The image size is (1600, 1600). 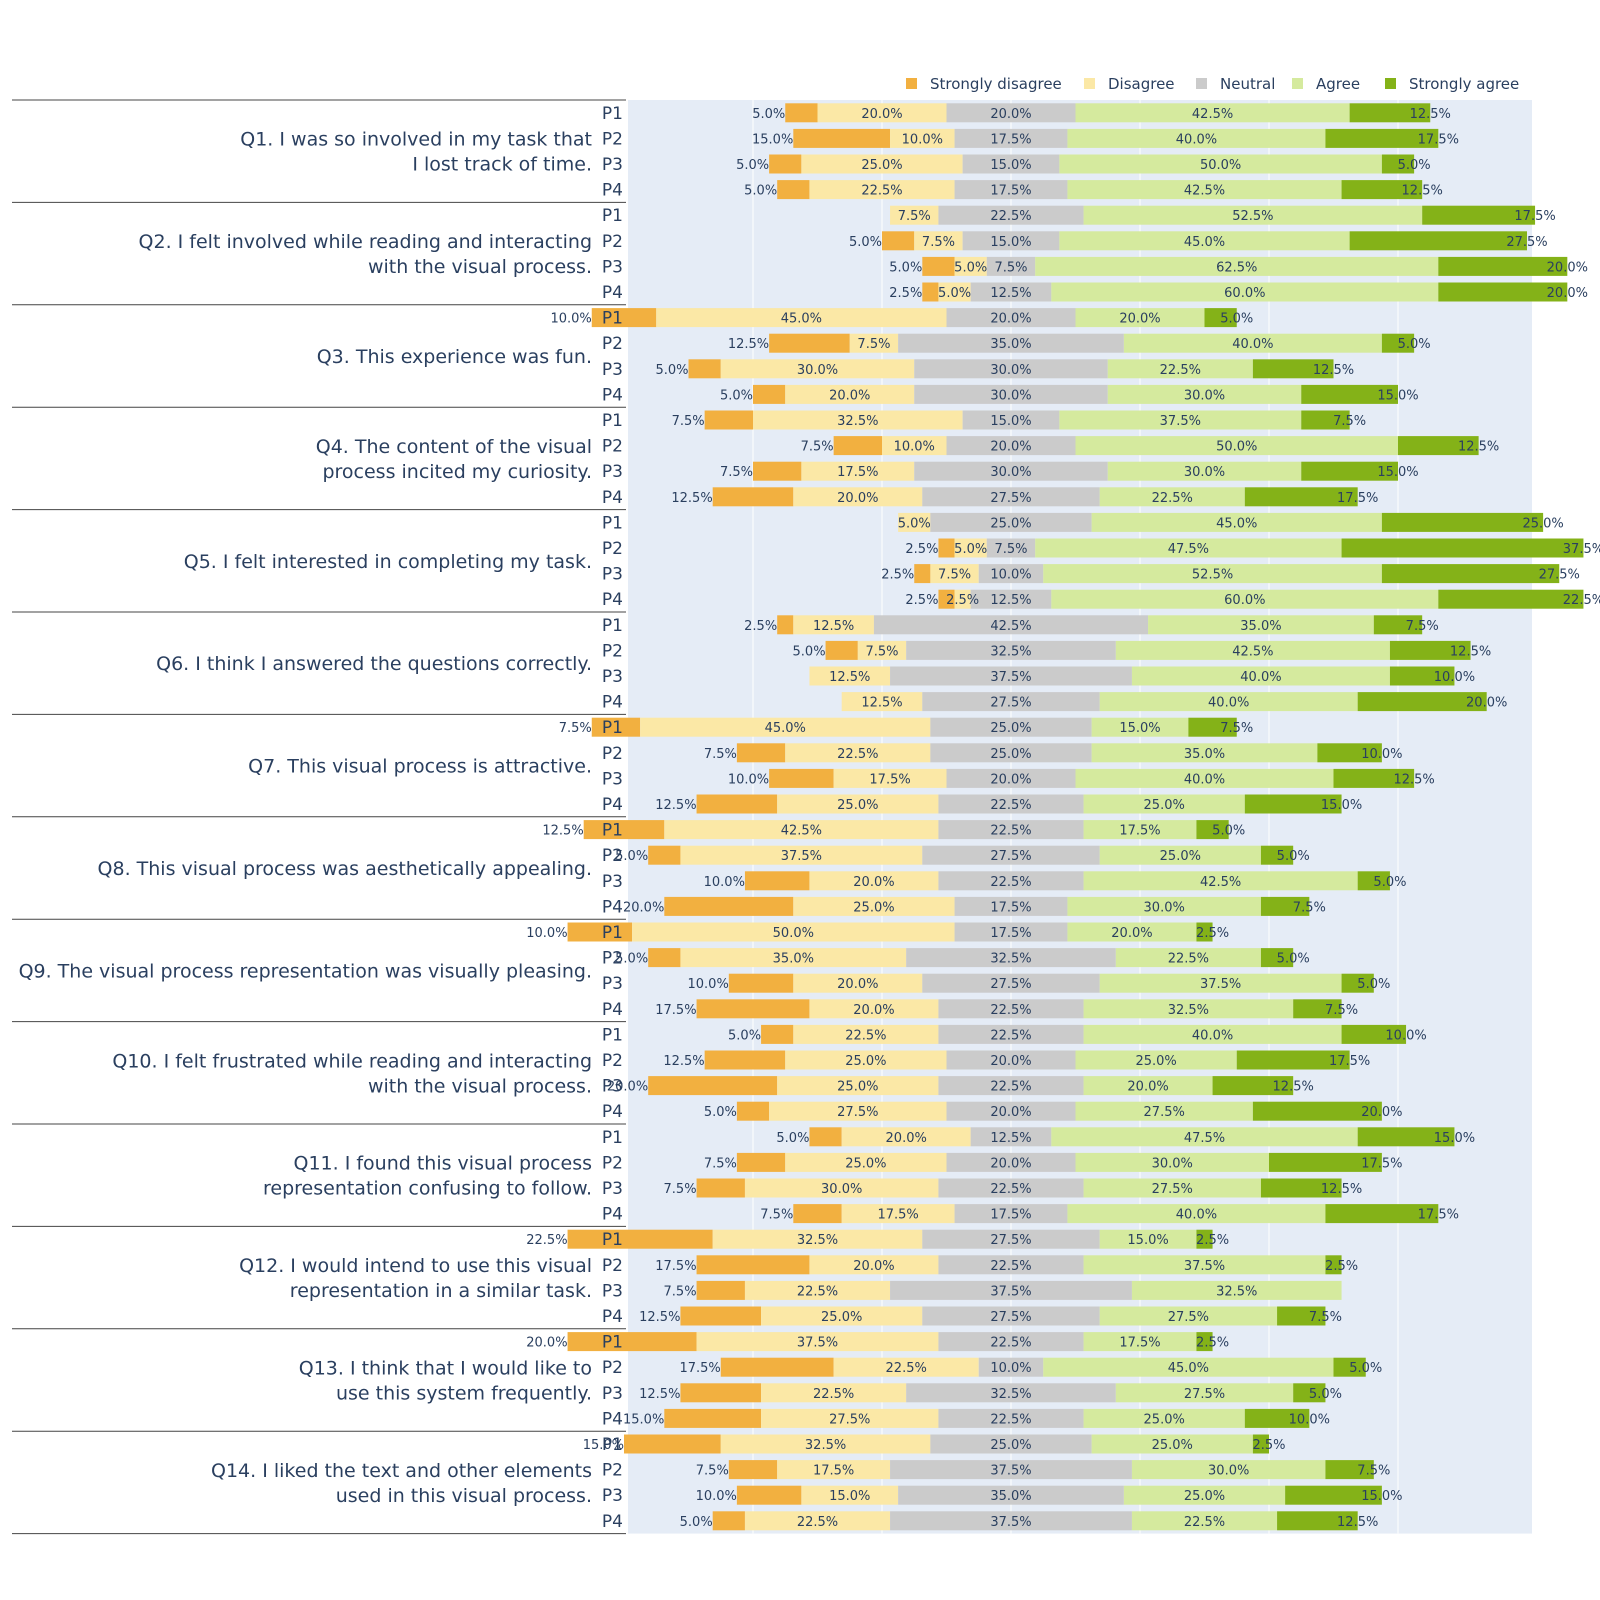 I want to click on legend-item: Agree, so click(x=1326, y=84).